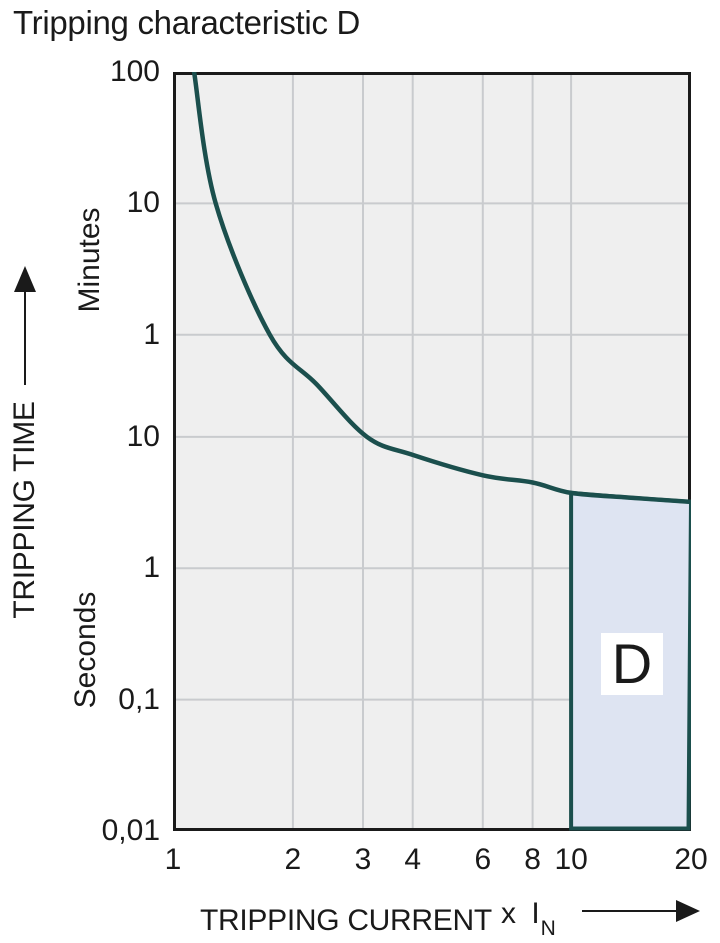 The height and width of the screenshot is (943, 720). I want to click on region-label-box: D, so click(632, 664).